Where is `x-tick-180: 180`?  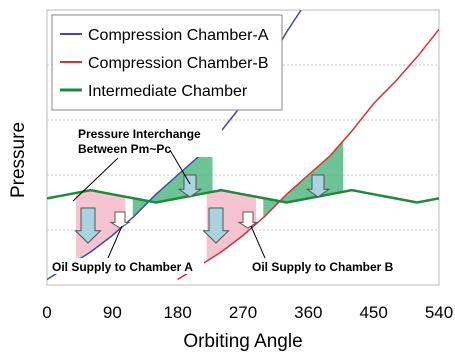
x-tick-180: 180 is located at coordinates (177, 312).